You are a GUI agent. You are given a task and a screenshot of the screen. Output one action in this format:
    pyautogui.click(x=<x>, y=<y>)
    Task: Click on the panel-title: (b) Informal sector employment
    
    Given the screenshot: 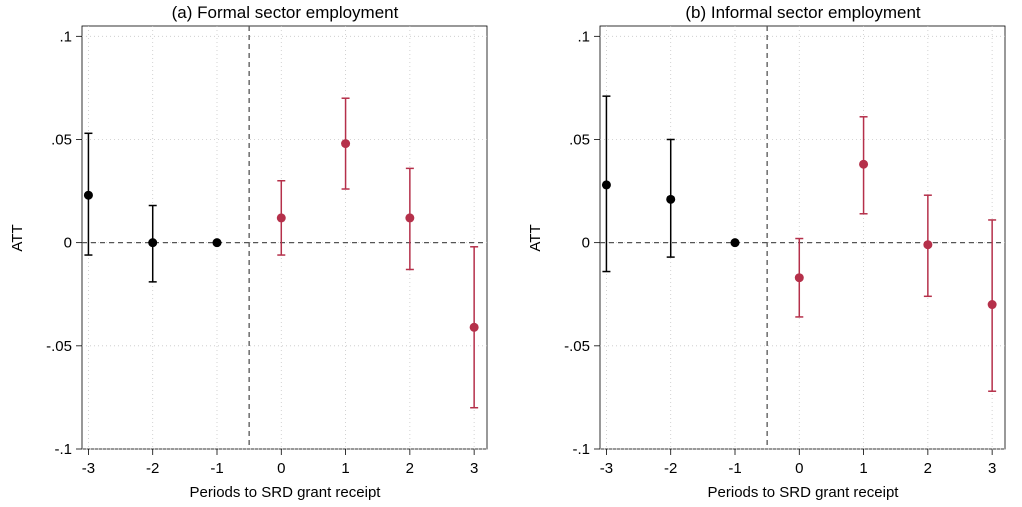 What is the action you would take?
    pyautogui.click(x=803, y=12)
    